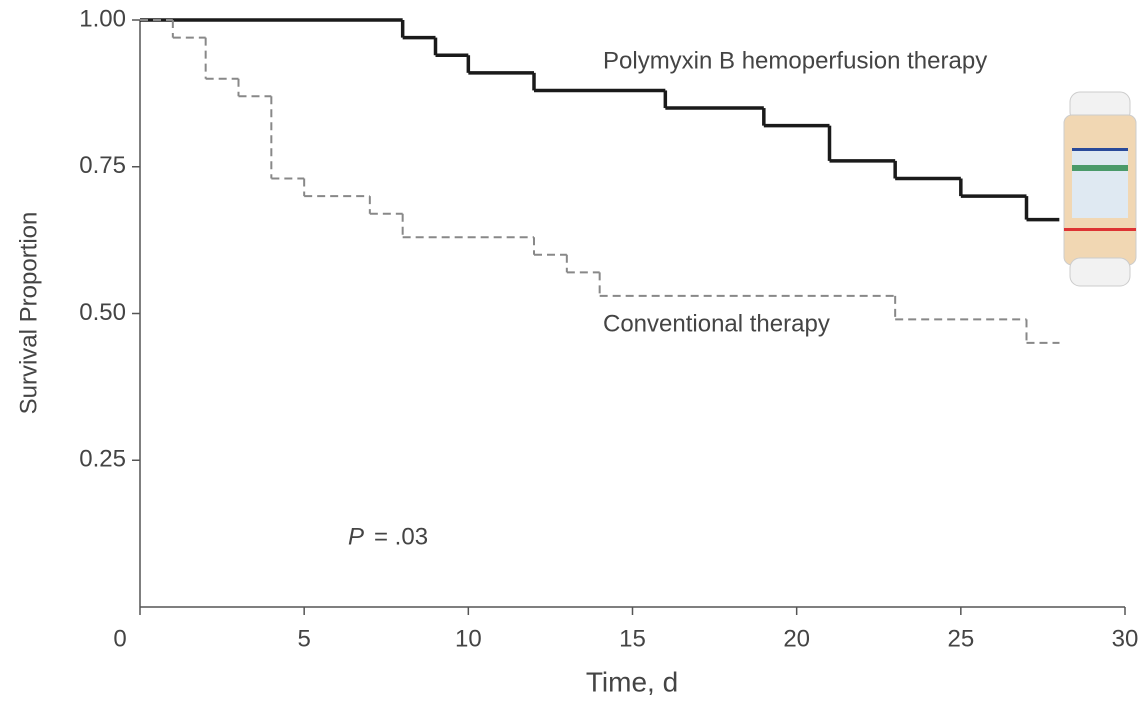 The height and width of the screenshot is (703, 1146). I want to click on x-tick-label: 0, so click(119, 638).